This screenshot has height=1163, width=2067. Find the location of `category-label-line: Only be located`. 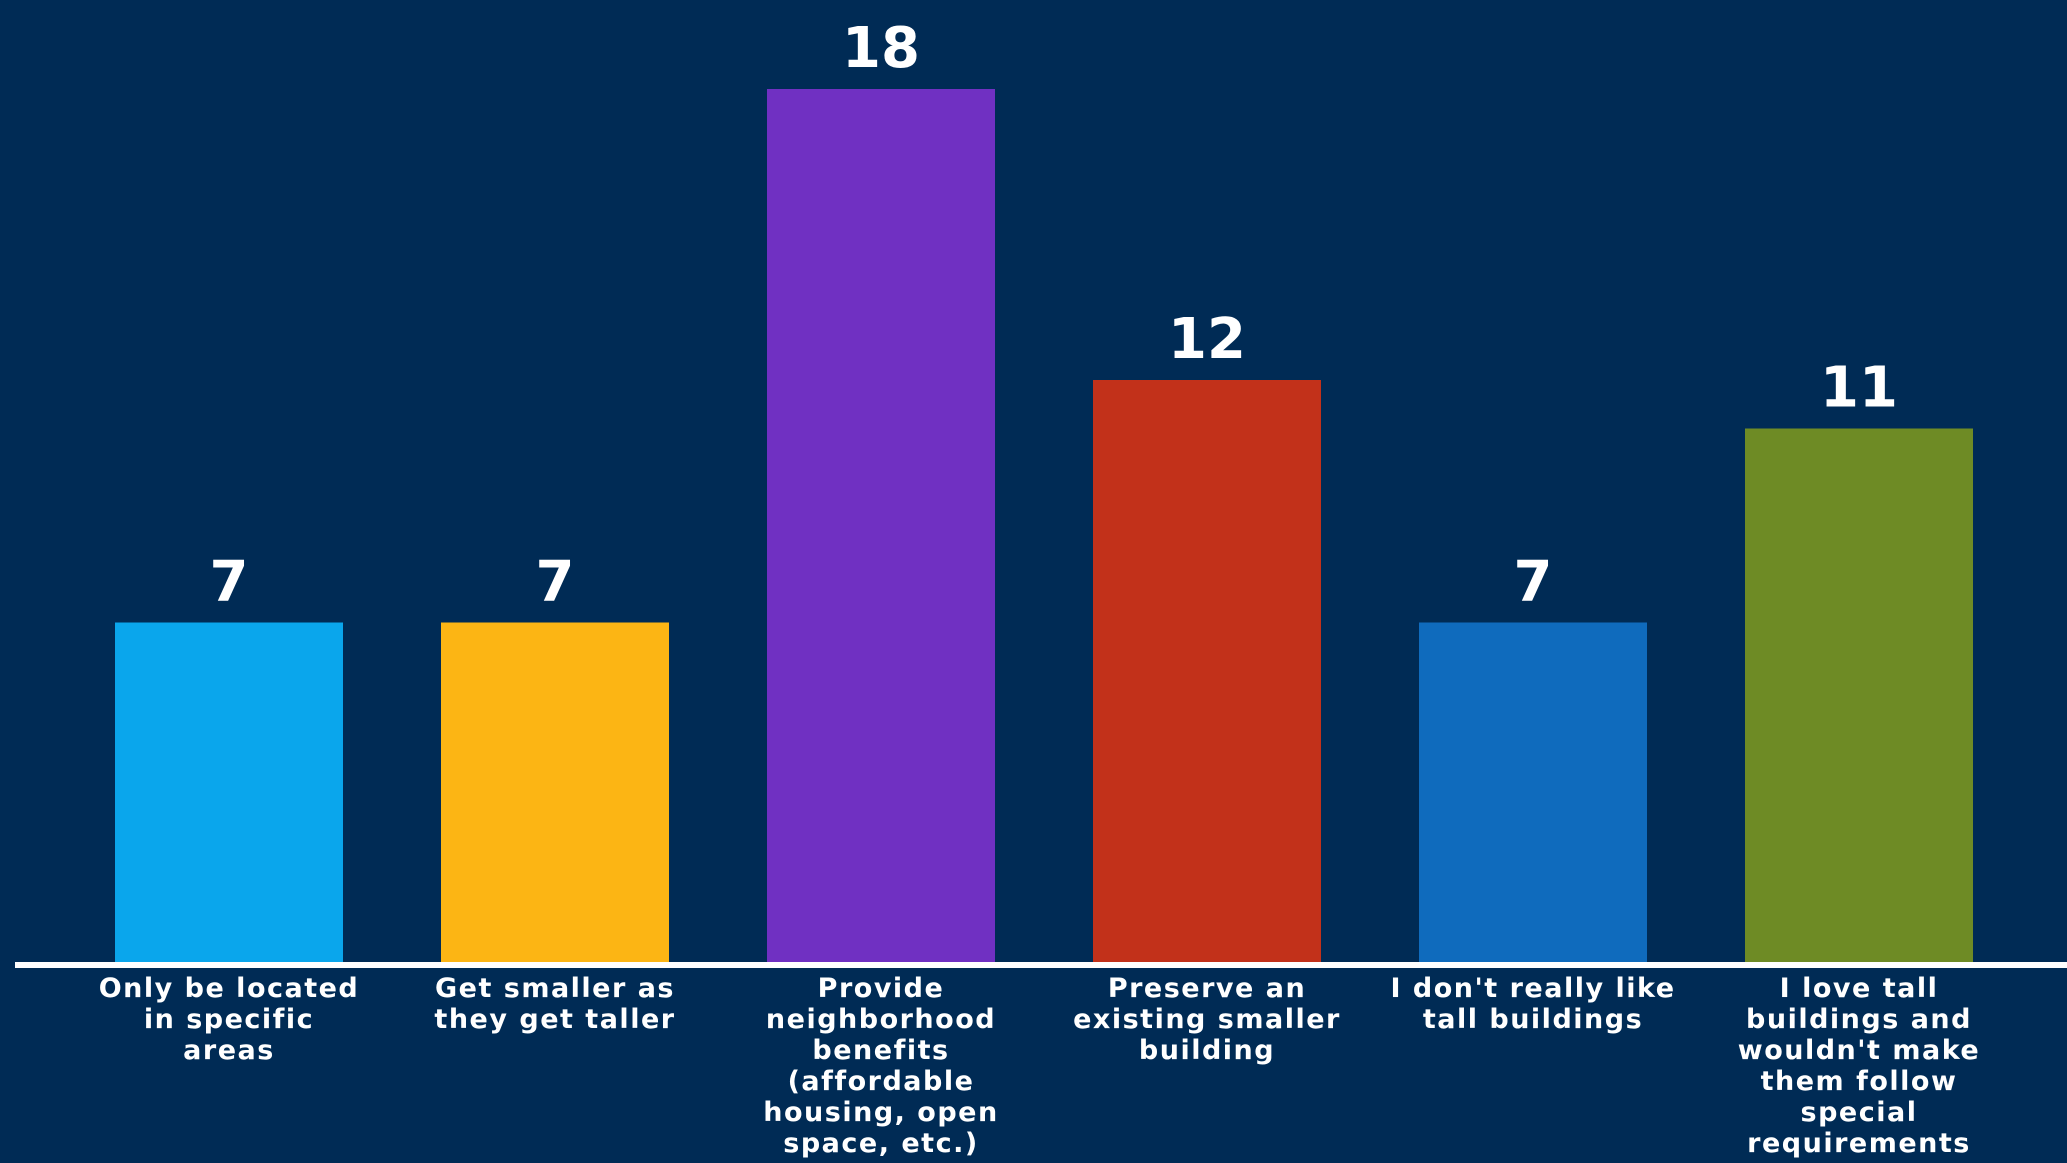

category-label-line: Only be located is located at coordinates (229, 988).